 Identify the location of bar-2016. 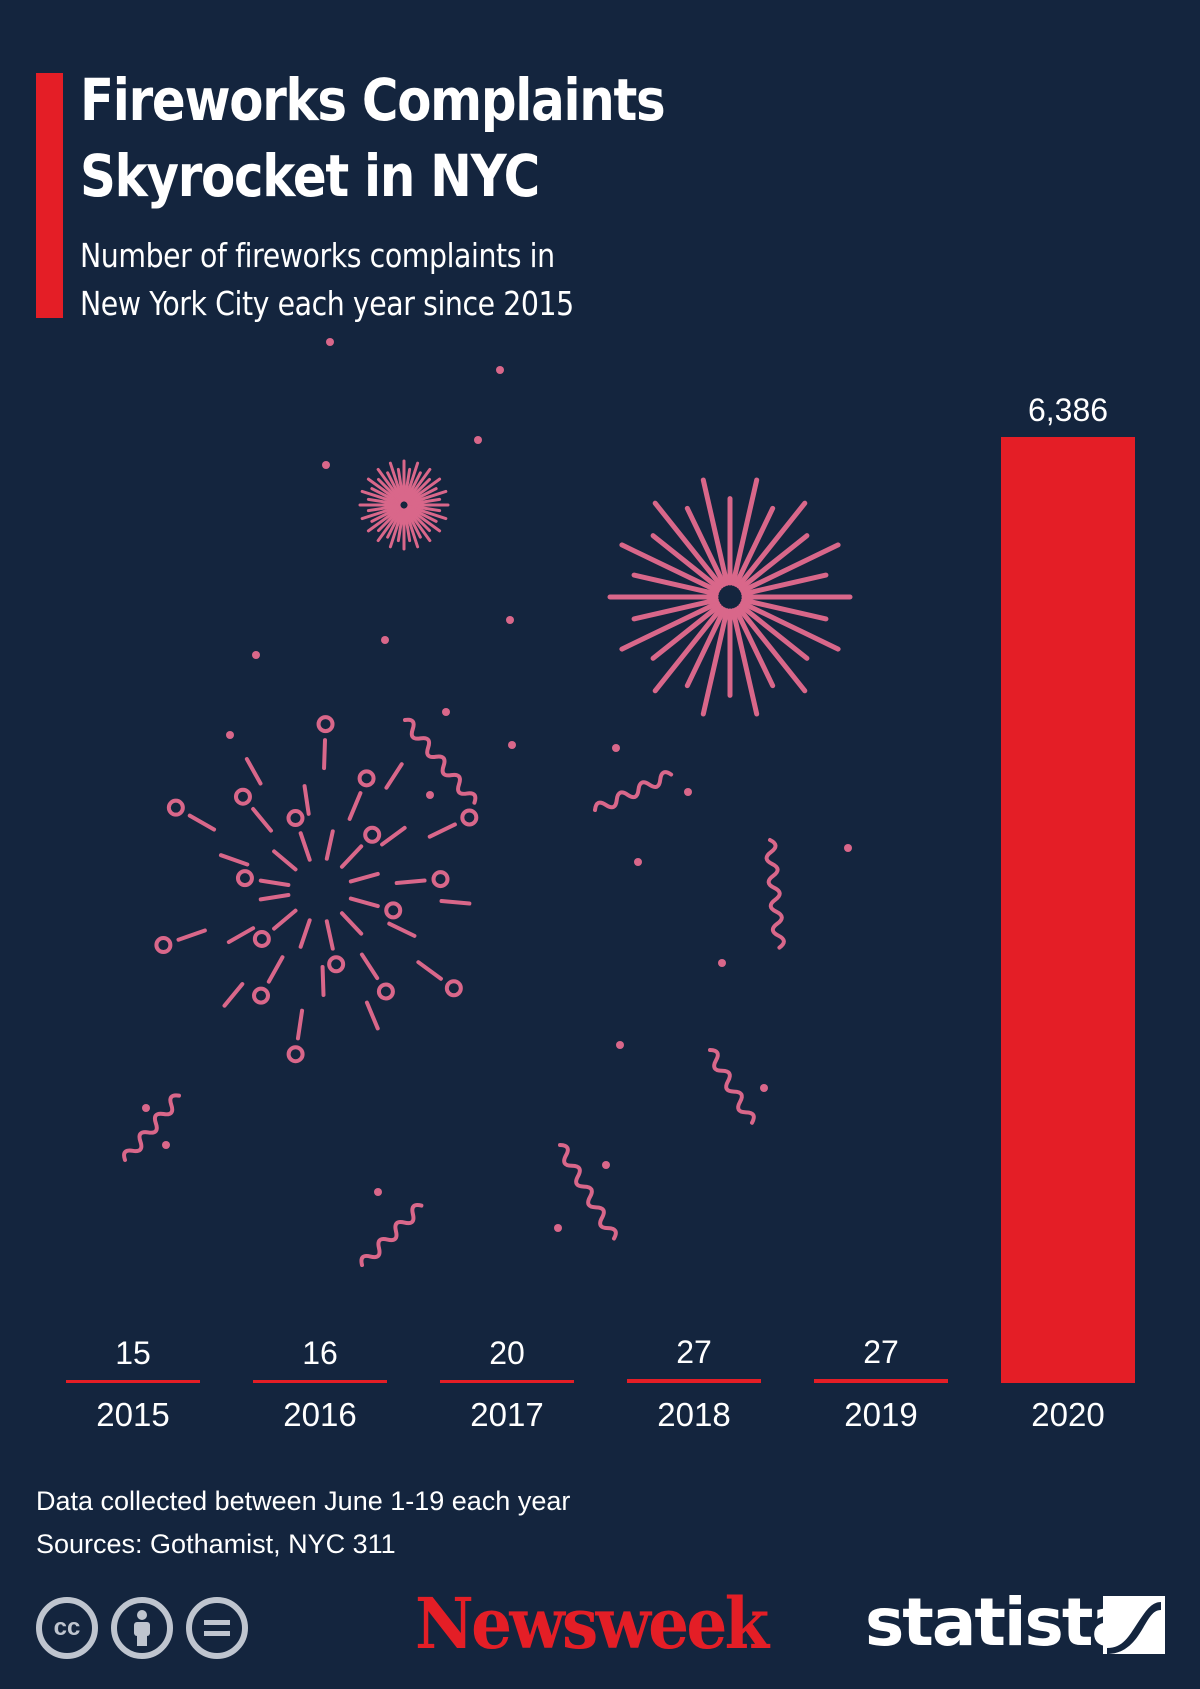
(320, 1381).